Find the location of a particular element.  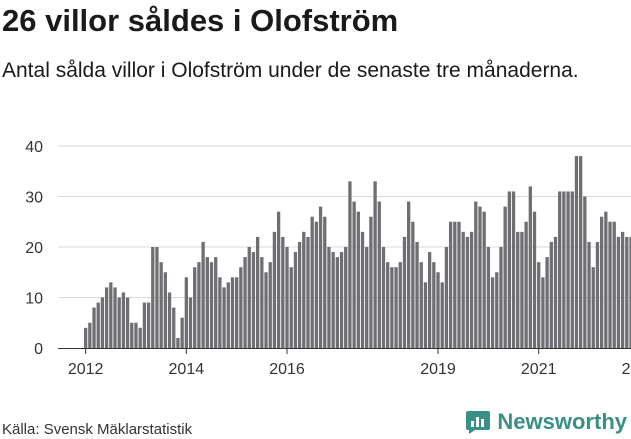

x-tick-label: 2021 is located at coordinates (539, 369).